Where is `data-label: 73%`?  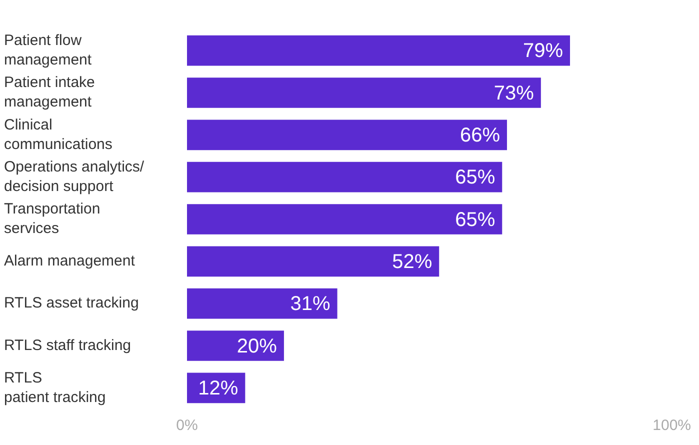
data-label: 73% is located at coordinates (514, 93).